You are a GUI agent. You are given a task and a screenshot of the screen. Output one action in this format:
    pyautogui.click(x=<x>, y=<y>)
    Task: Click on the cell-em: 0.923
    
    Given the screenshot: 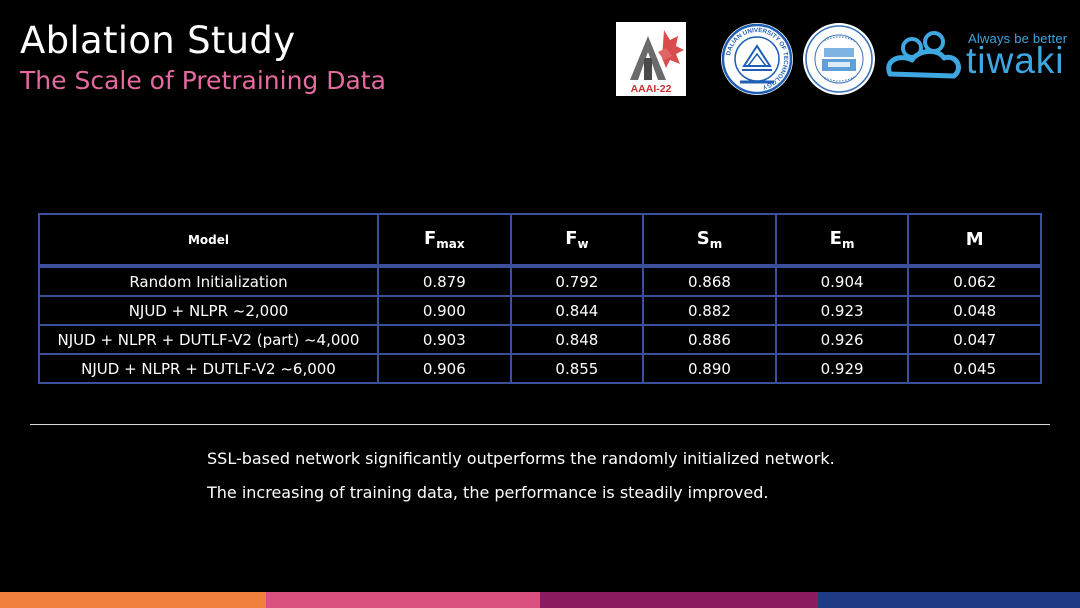 What is the action you would take?
    pyautogui.click(x=842, y=310)
    